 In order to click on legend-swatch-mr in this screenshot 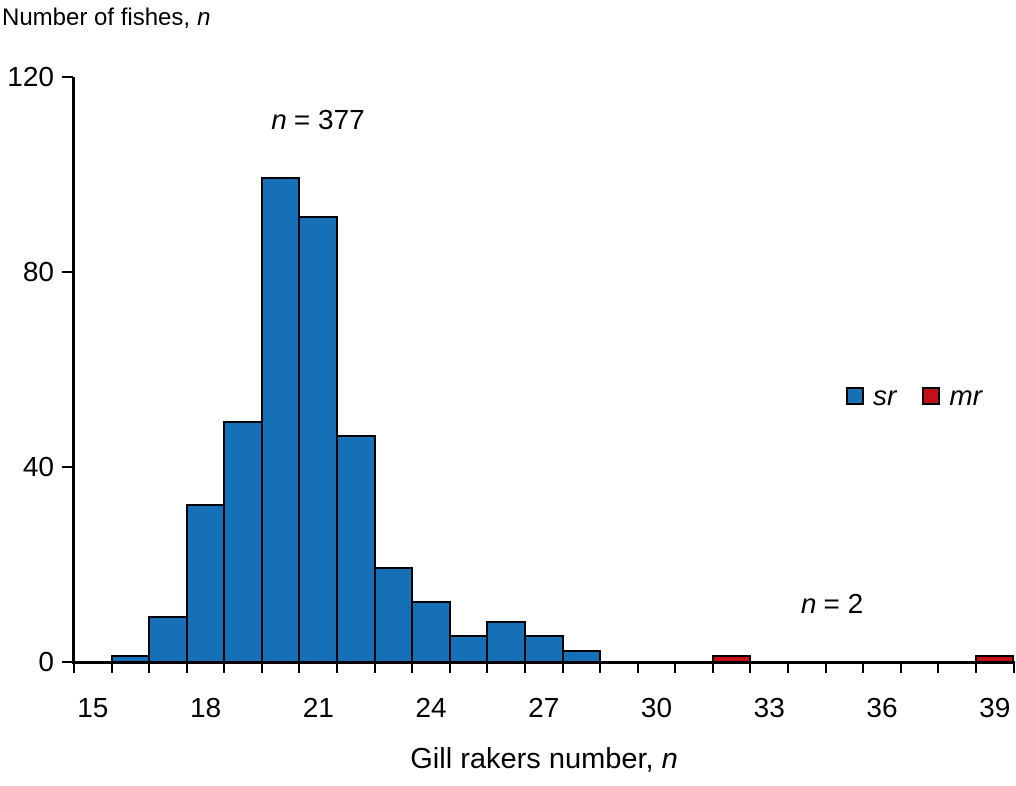, I will do `click(931, 396)`.